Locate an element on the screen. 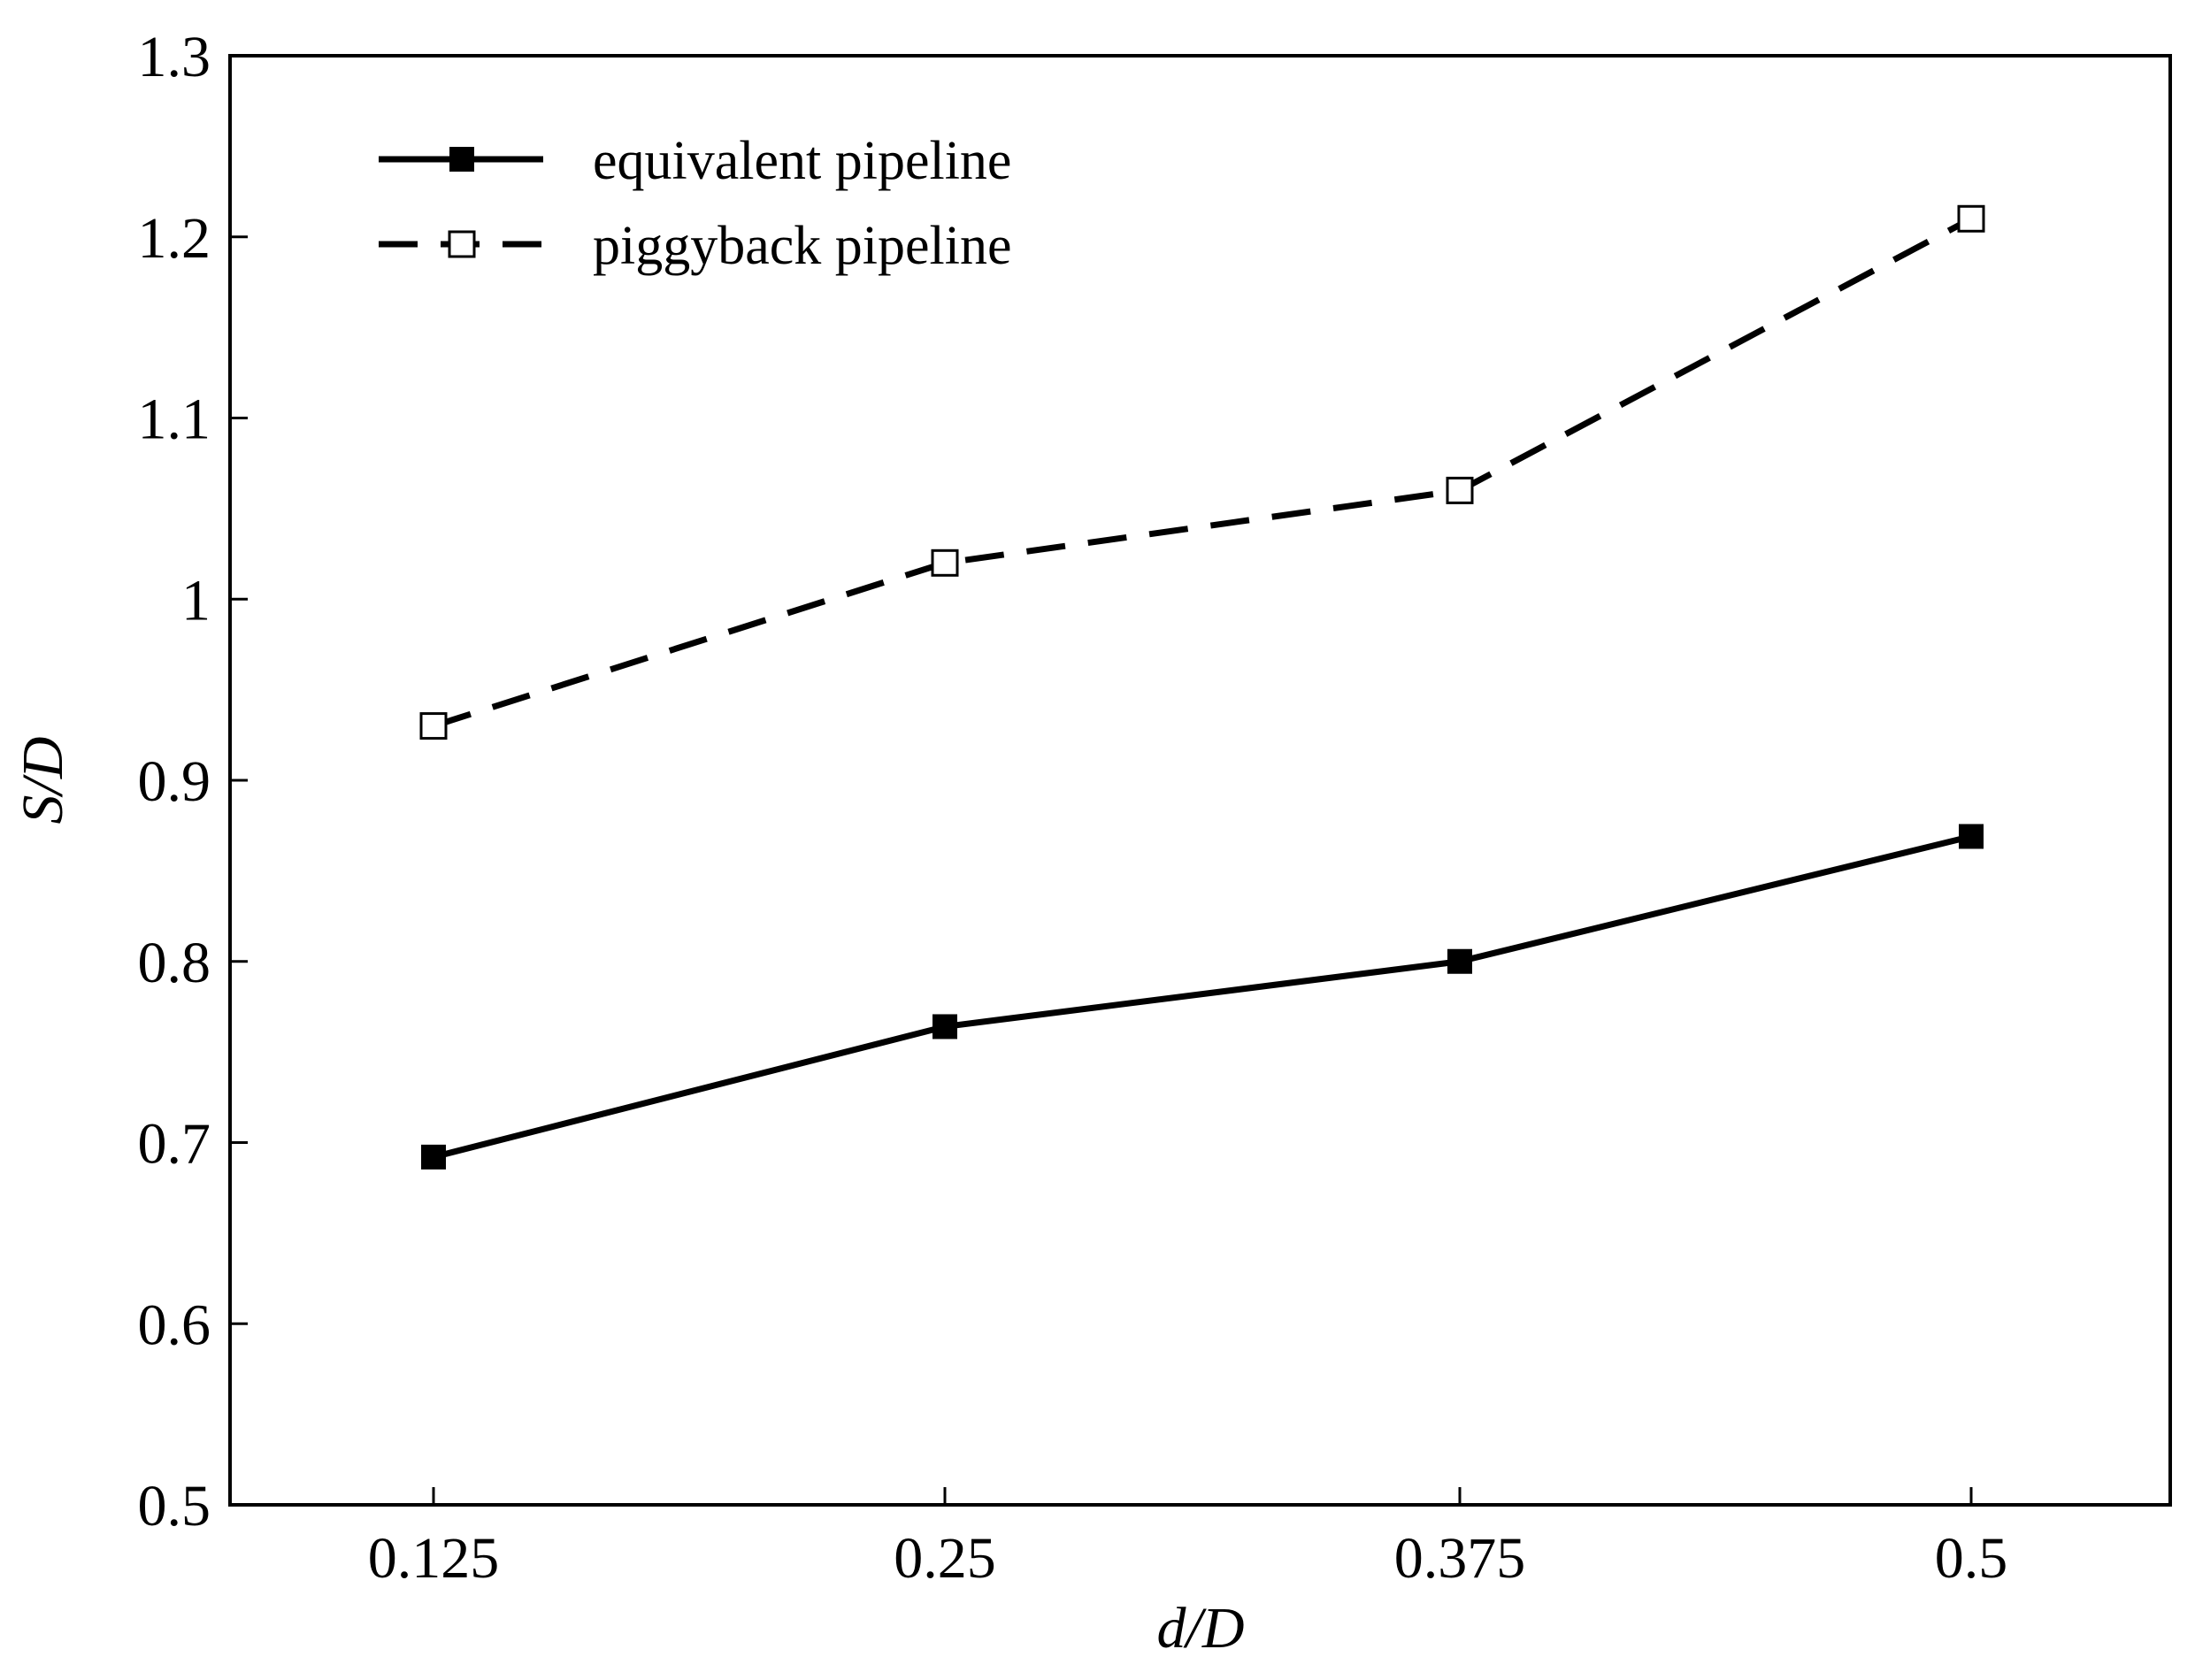 Image resolution: width=2195 pixels, height=1680 pixels. x-tick-label: 0.125 is located at coordinates (434, 1558).